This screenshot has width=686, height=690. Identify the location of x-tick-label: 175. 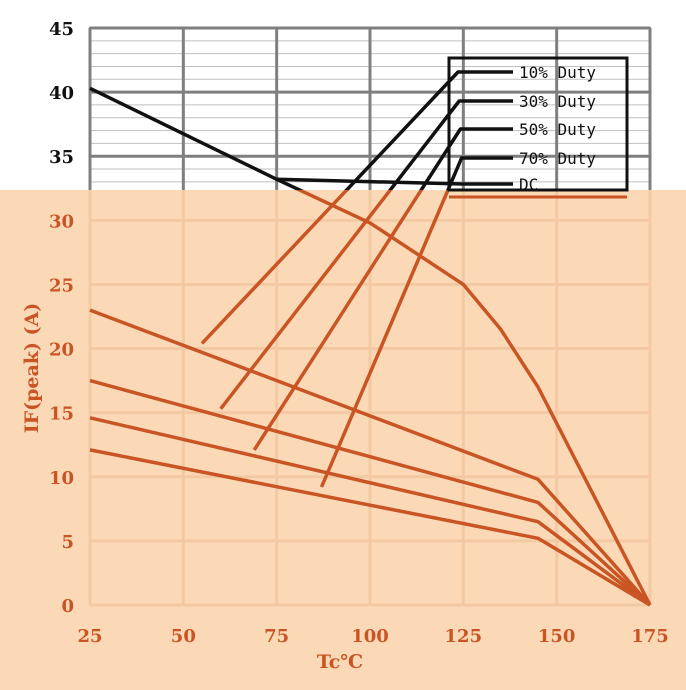
(650, 636).